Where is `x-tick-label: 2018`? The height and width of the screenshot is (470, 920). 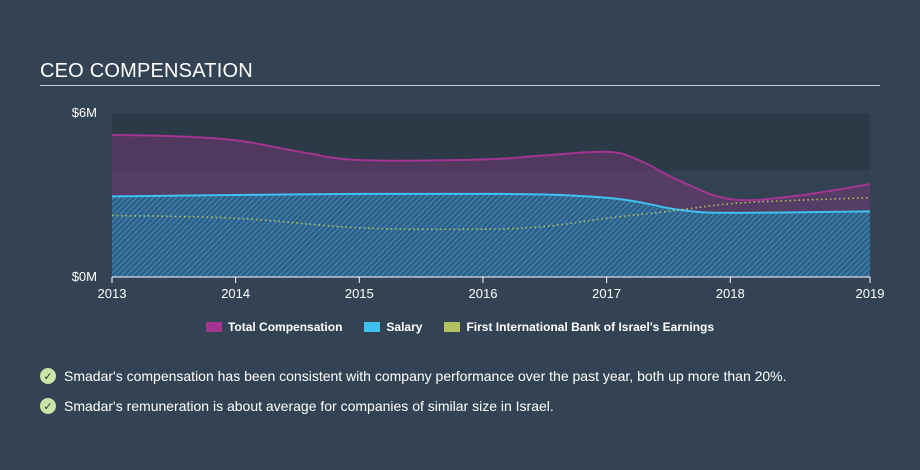
x-tick-label: 2018 is located at coordinates (730, 293).